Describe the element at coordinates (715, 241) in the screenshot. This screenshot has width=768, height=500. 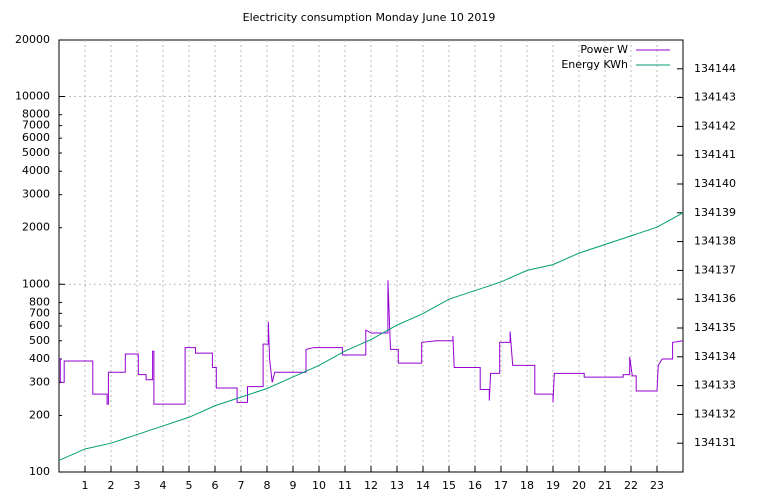
I see `y2-tick-label: 134138` at that location.